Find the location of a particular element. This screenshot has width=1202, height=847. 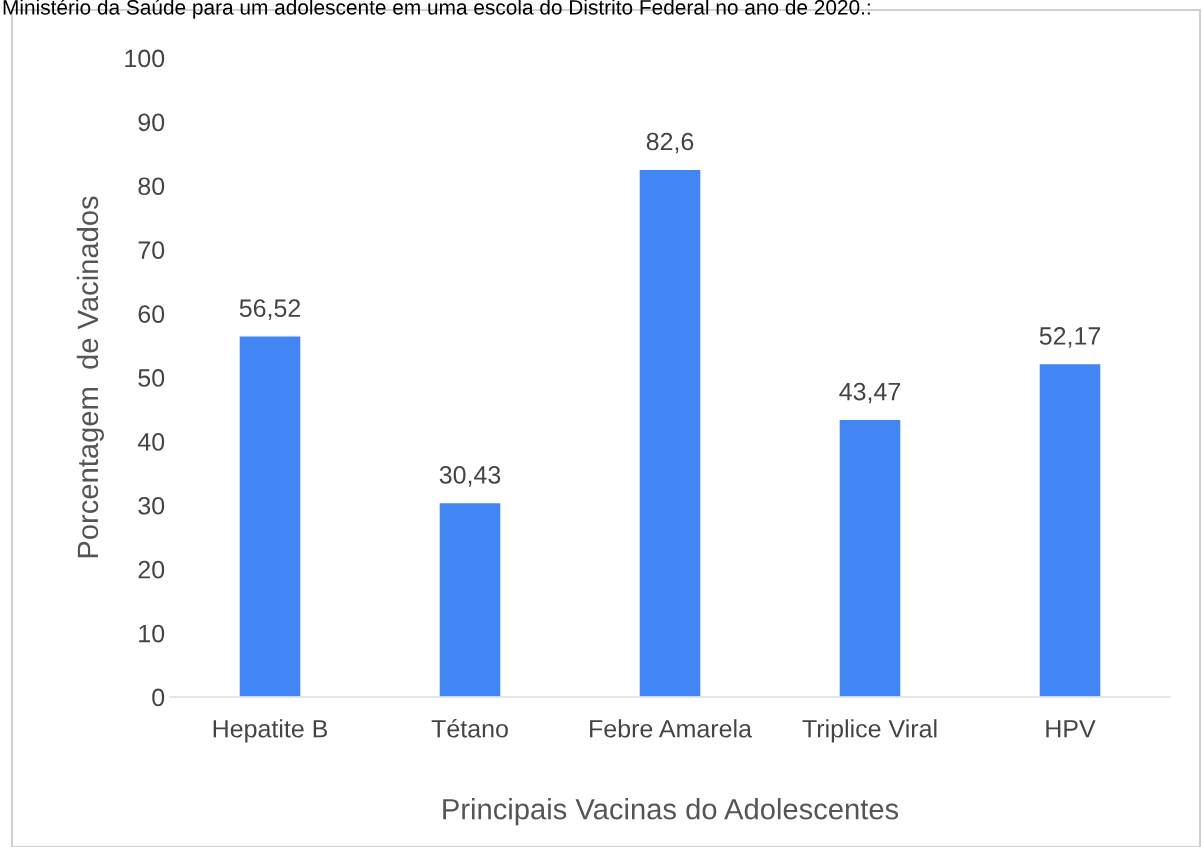

text: Ministério da Saúde para um adolescente em uma escola do Distrito Federal no ano de 2020.: is located at coordinates (436, 9).